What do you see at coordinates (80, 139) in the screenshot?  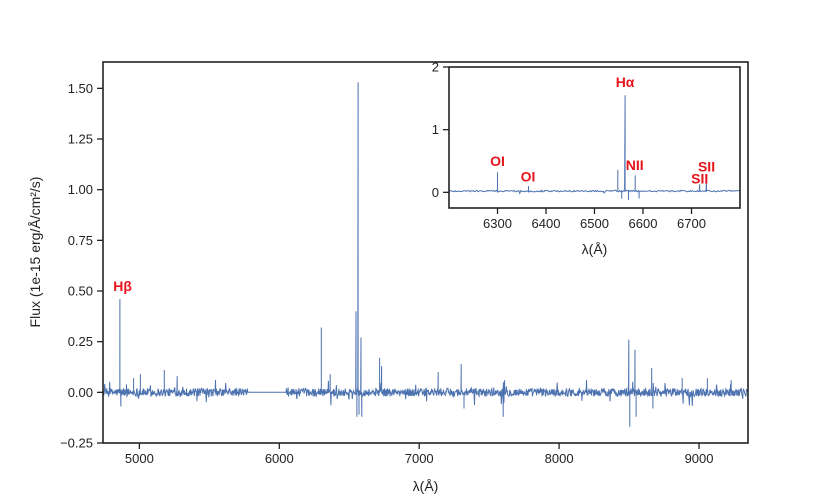 I see `main-y-tick-label: 1.25` at bounding box center [80, 139].